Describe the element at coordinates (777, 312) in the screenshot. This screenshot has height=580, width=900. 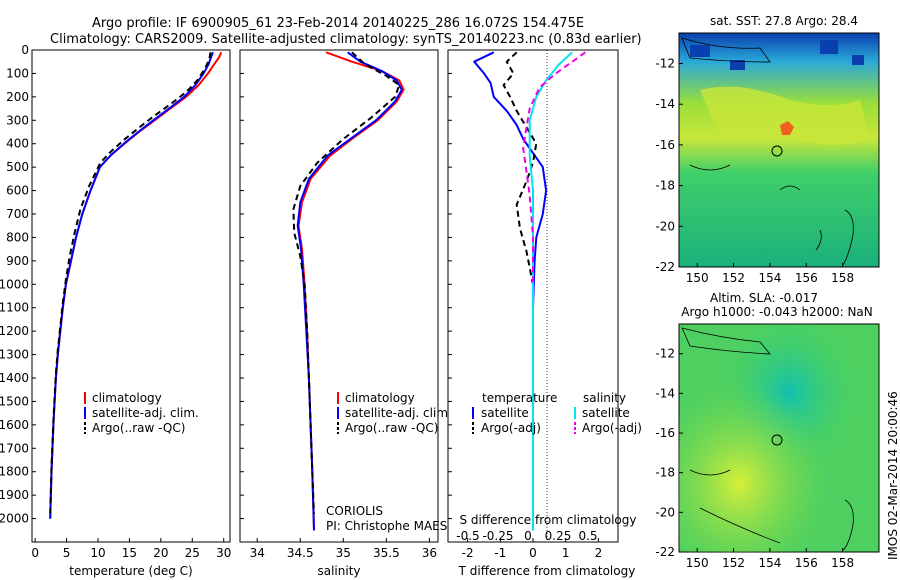
I see `sla-map-title-line2: Argo h1000: -0.043 h2000: NaN` at that location.